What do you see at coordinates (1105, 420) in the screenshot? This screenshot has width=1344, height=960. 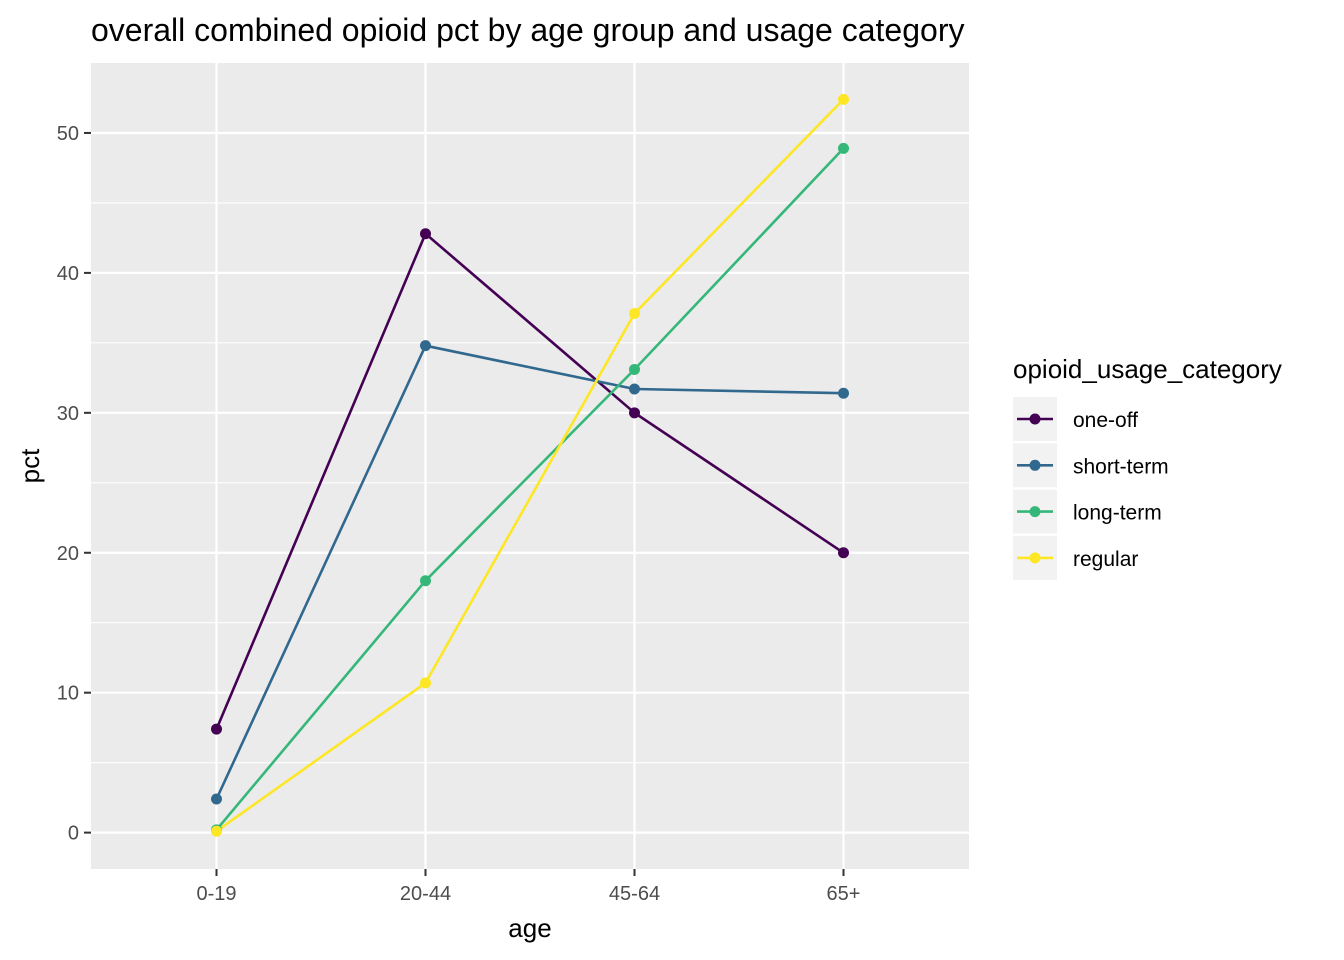 I see `legend-label: one-off` at bounding box center [1105, 420].